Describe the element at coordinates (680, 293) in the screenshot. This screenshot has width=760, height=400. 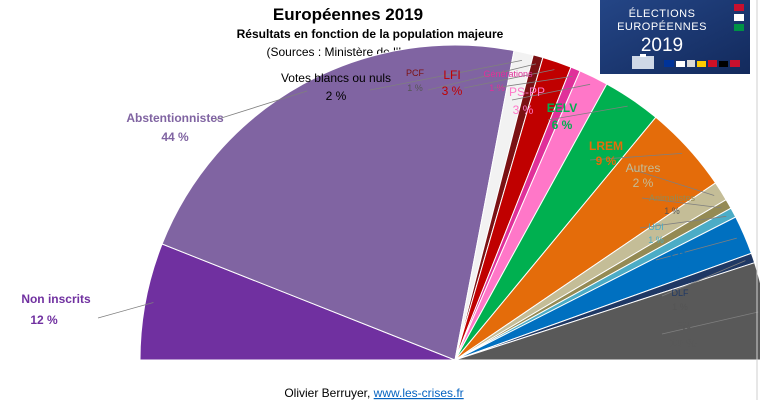
I see `slice-label: DLF` at that location.